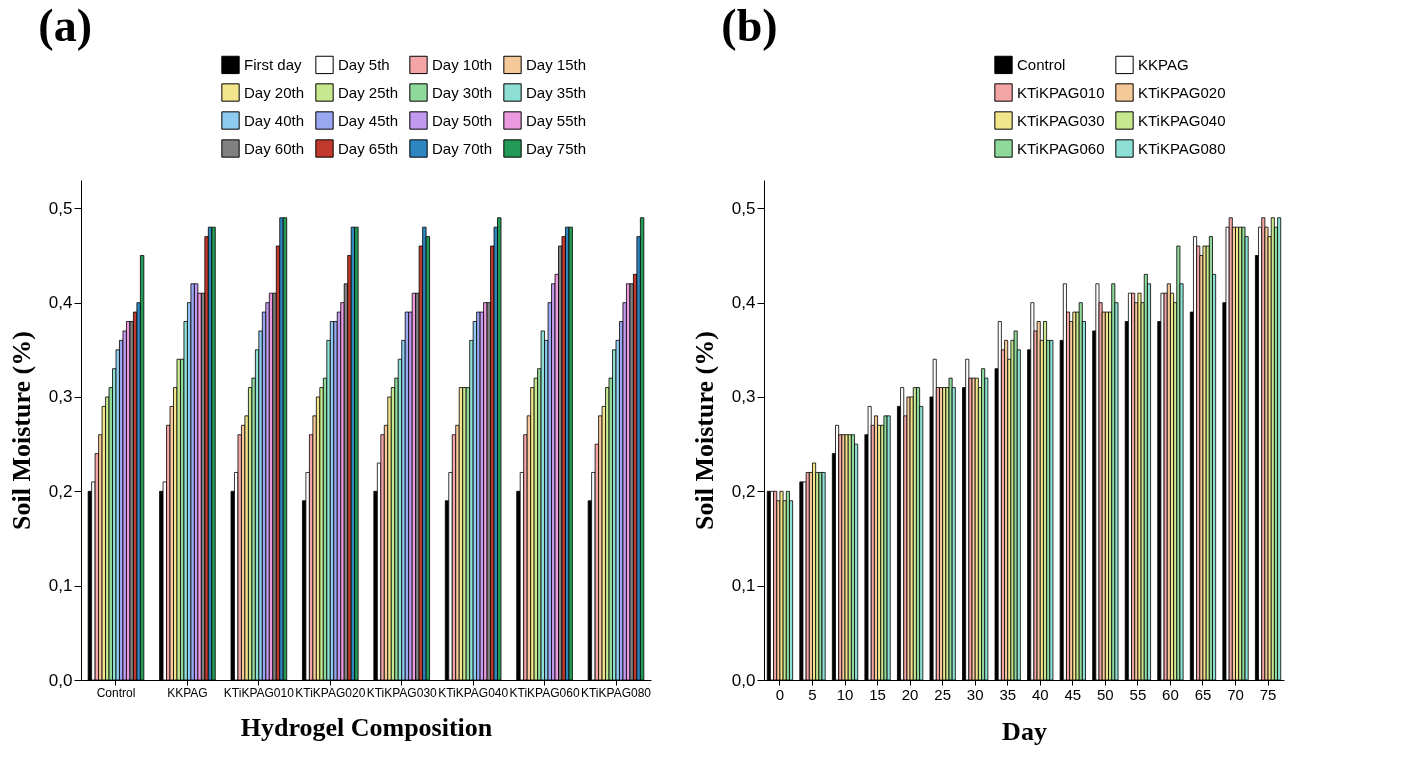 The width and height of the screenshot is (1402, 769). Describe the element at coordinates (330, 692) in the screenshot. I see `x-tick-label: KTiKPAG020` at that location.